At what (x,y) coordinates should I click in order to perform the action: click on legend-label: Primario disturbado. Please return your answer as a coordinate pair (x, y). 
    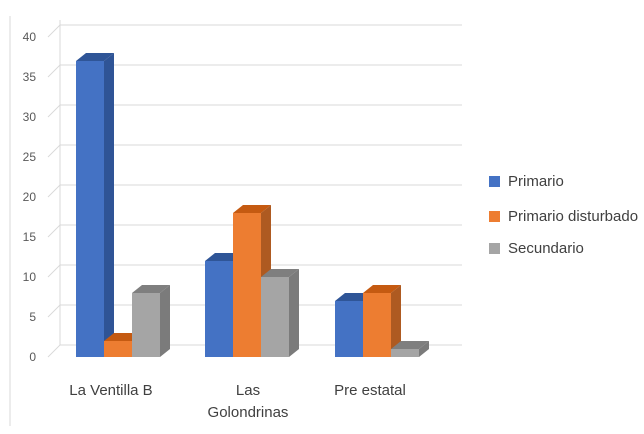
    Looking at the image, I should click on (573, 216).